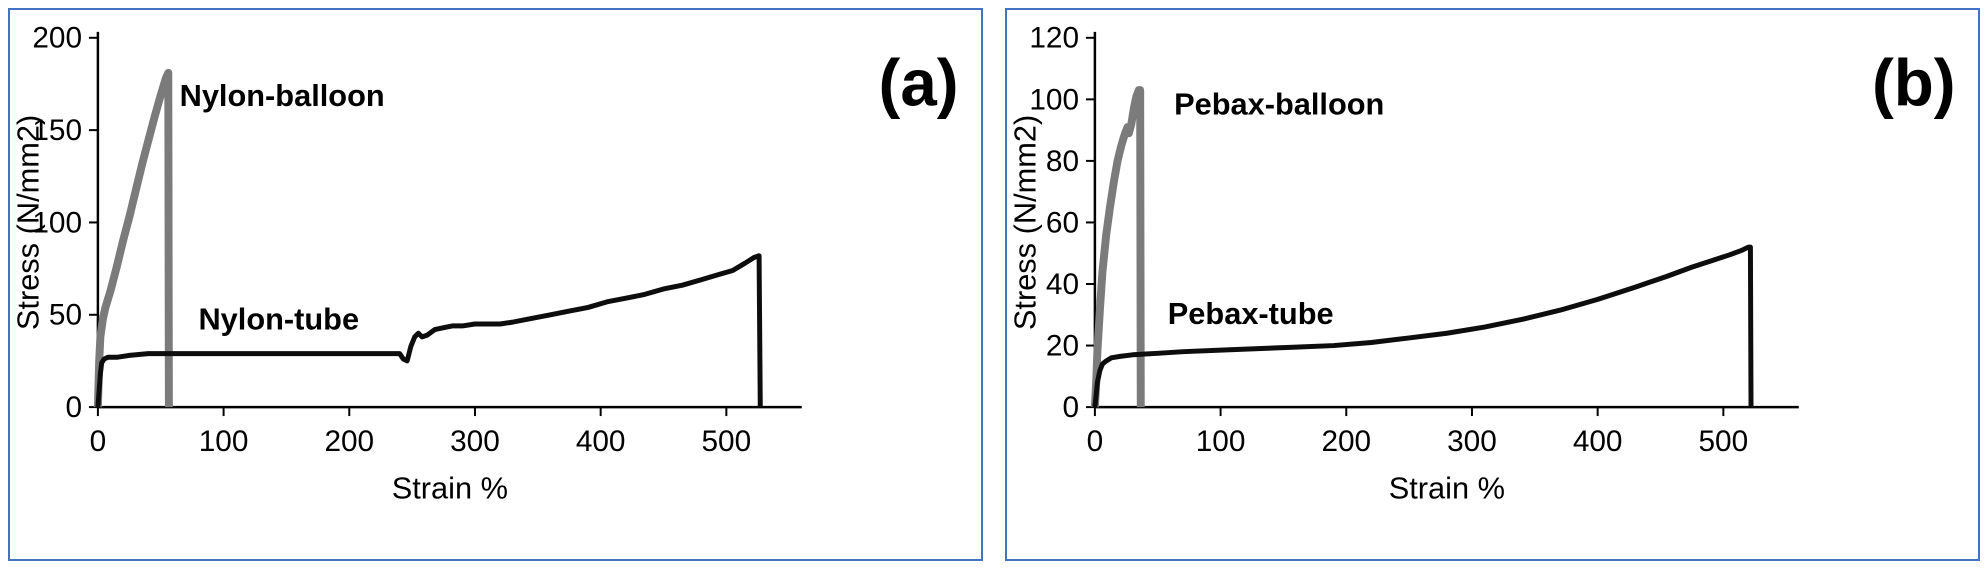  What do you see at coordinates (1117, 247) in the screenshot?
I see `series-line-pebax-balloon` at bounding box center [1117, 247].